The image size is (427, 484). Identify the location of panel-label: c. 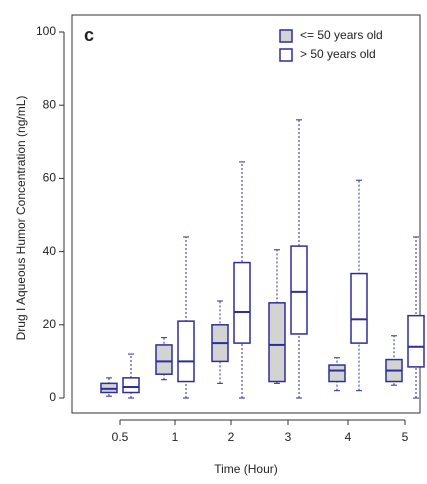
(89, 35).